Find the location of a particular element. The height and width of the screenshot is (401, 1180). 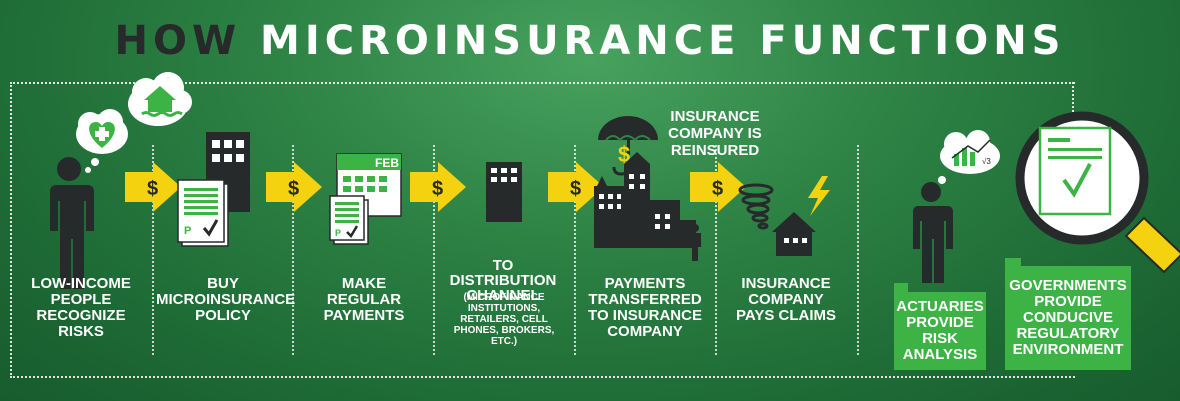

step-3-label: MAKE REGULAR PAYMENTS is located at coordinates (364, 299).